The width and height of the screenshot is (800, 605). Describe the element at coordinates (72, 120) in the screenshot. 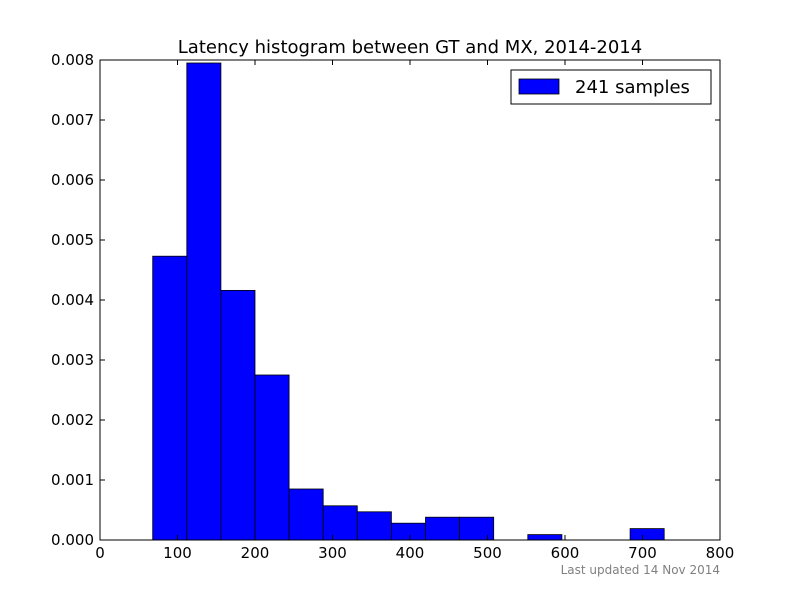

I see `y-tick-label: 0.007` at that location.